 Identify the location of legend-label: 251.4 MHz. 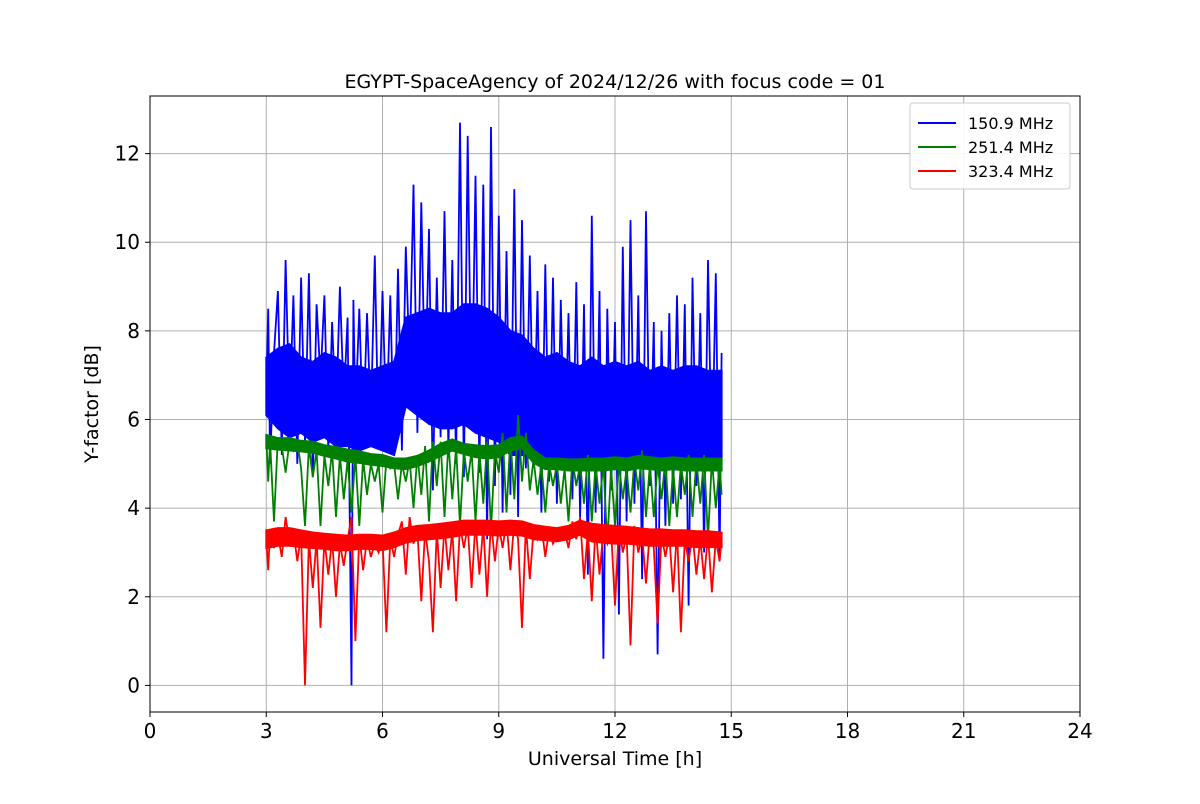
(1010, 147).